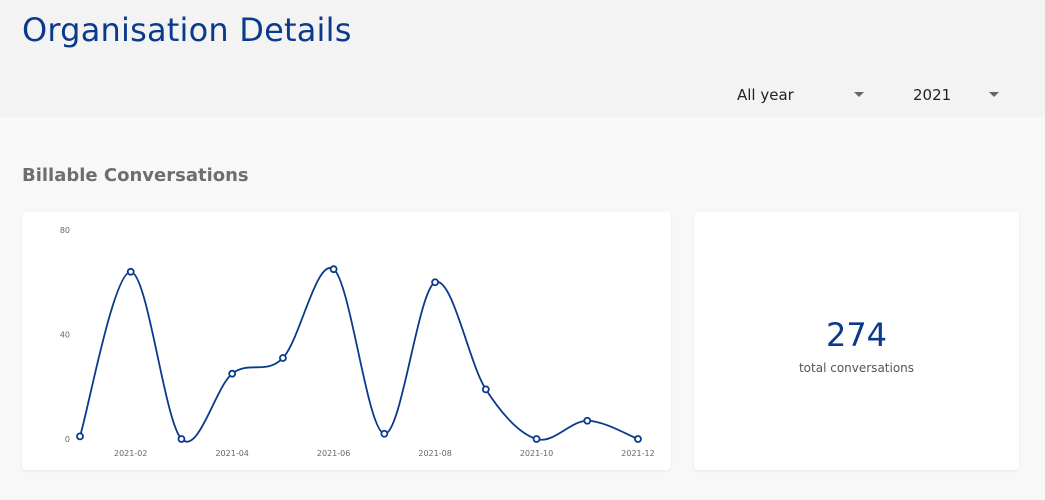 The height and width of the screenshot is (500, 1045). Describe the element at coordinates (856, 368) in the screenshot. I see `total-conversations-label: total conversations` at that location.